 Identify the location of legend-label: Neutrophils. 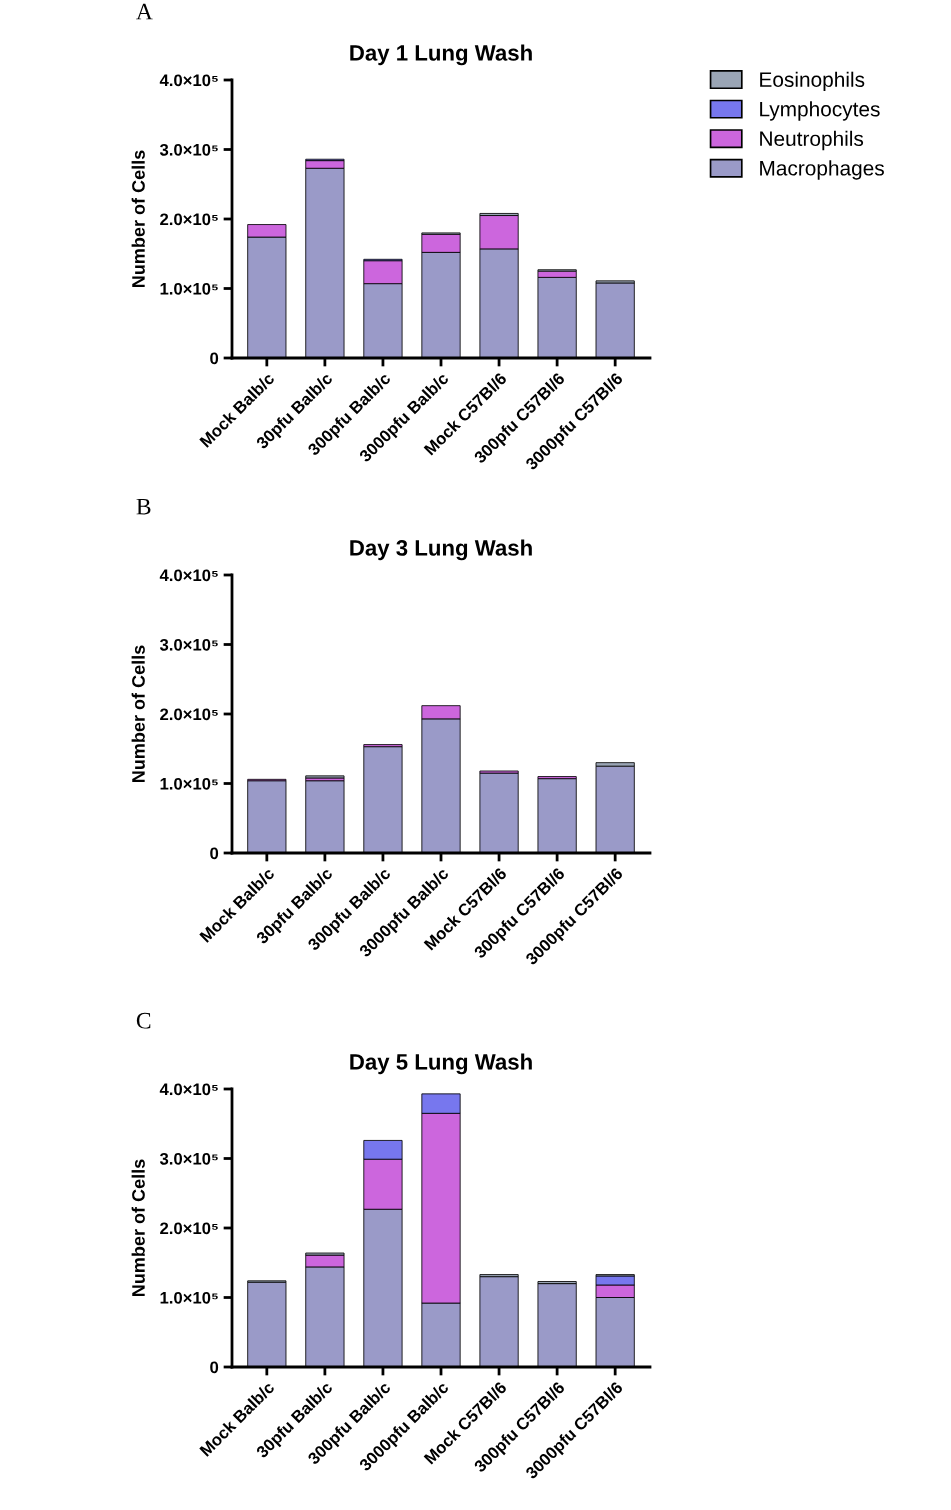
(812, 140).